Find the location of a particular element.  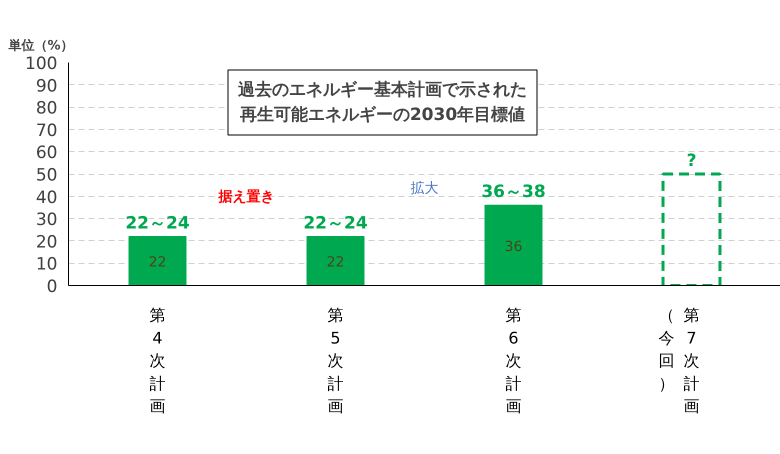

x-tick-label: 第6次計画 is located at coordinates (514, 361).